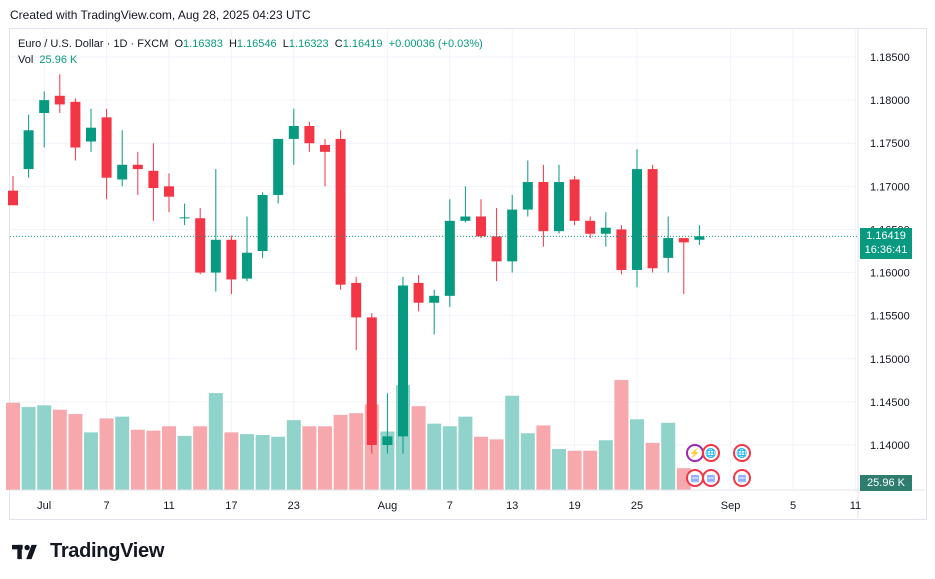 This screenshot has width=935, height=579. Describe the element at coordinates (231, 506) in the screenshot. I see `time-tick-label: 17` at that location.